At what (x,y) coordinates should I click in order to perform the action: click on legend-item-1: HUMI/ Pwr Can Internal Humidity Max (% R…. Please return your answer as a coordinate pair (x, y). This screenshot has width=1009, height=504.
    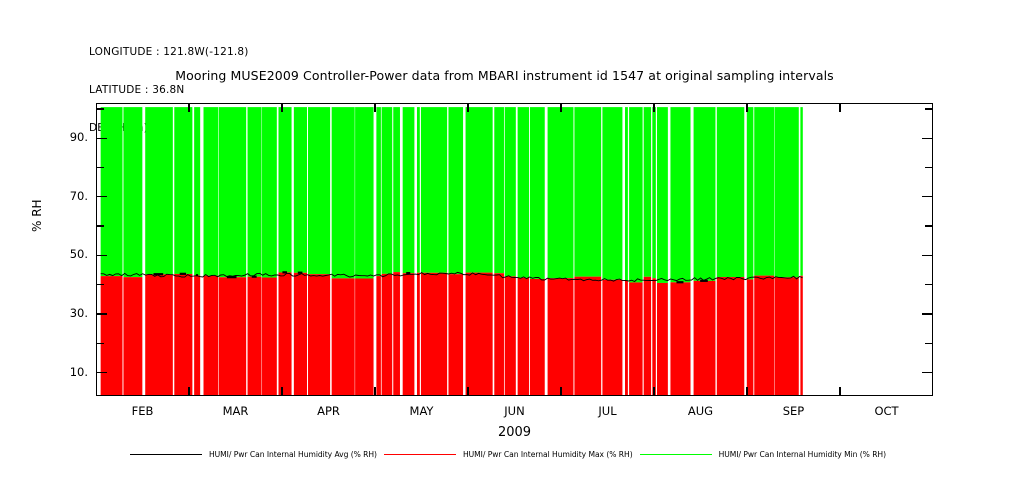
    Looking at the image, I should click on (505, 454).